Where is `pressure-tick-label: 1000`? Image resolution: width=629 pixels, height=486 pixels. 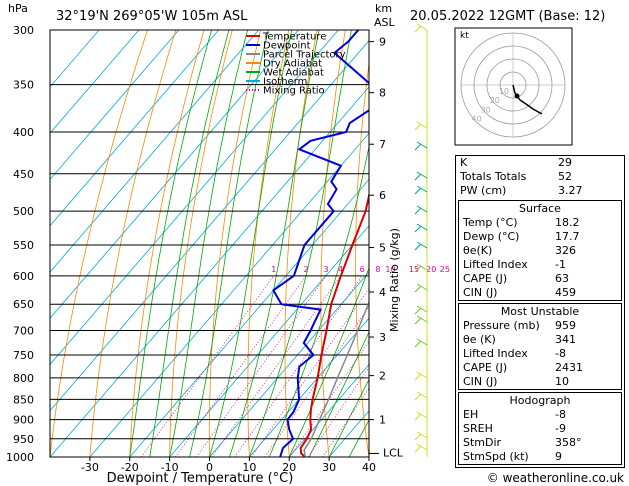
pressure-tick-label: 1000 is located at coordinates (20, 457).